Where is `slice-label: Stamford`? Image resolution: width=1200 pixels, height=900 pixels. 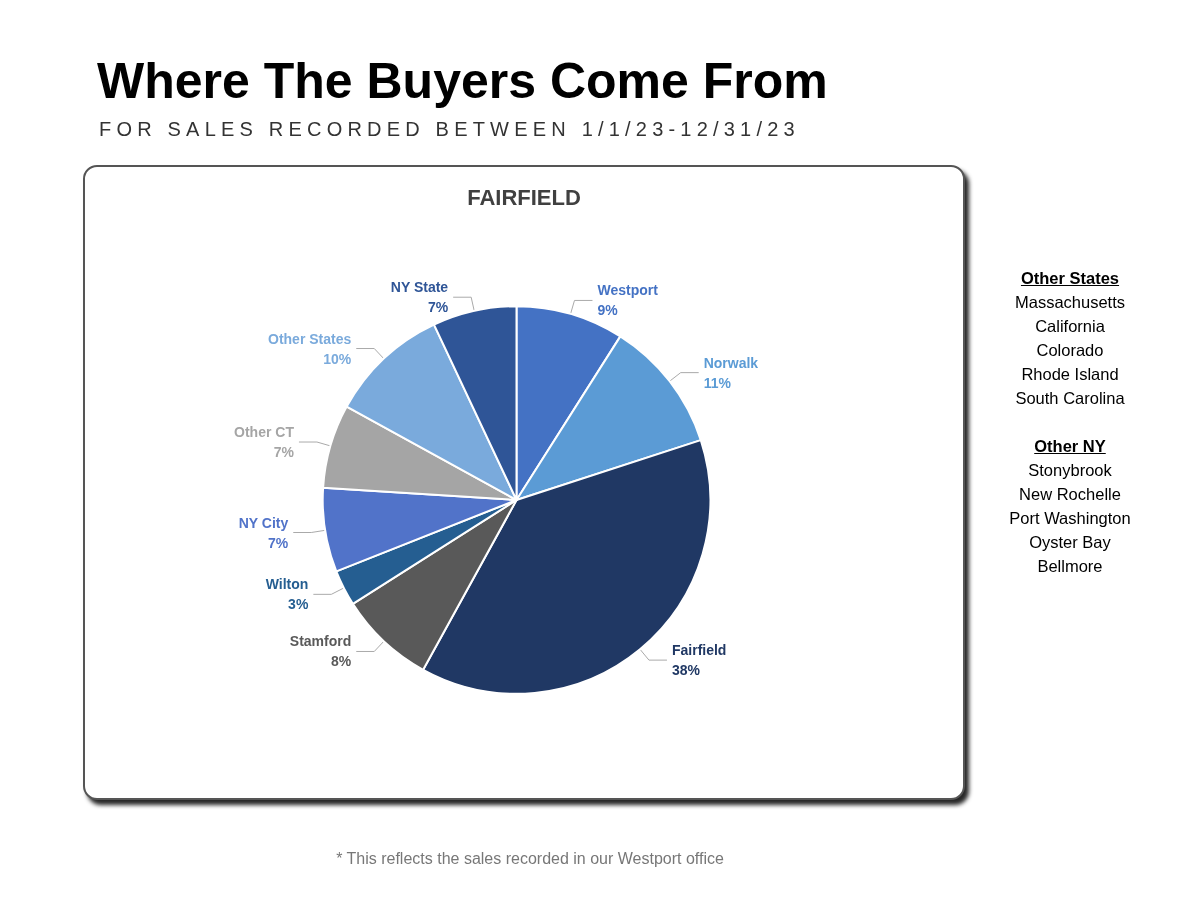 slice-label: Stamford is located at coordinates (320, 641).